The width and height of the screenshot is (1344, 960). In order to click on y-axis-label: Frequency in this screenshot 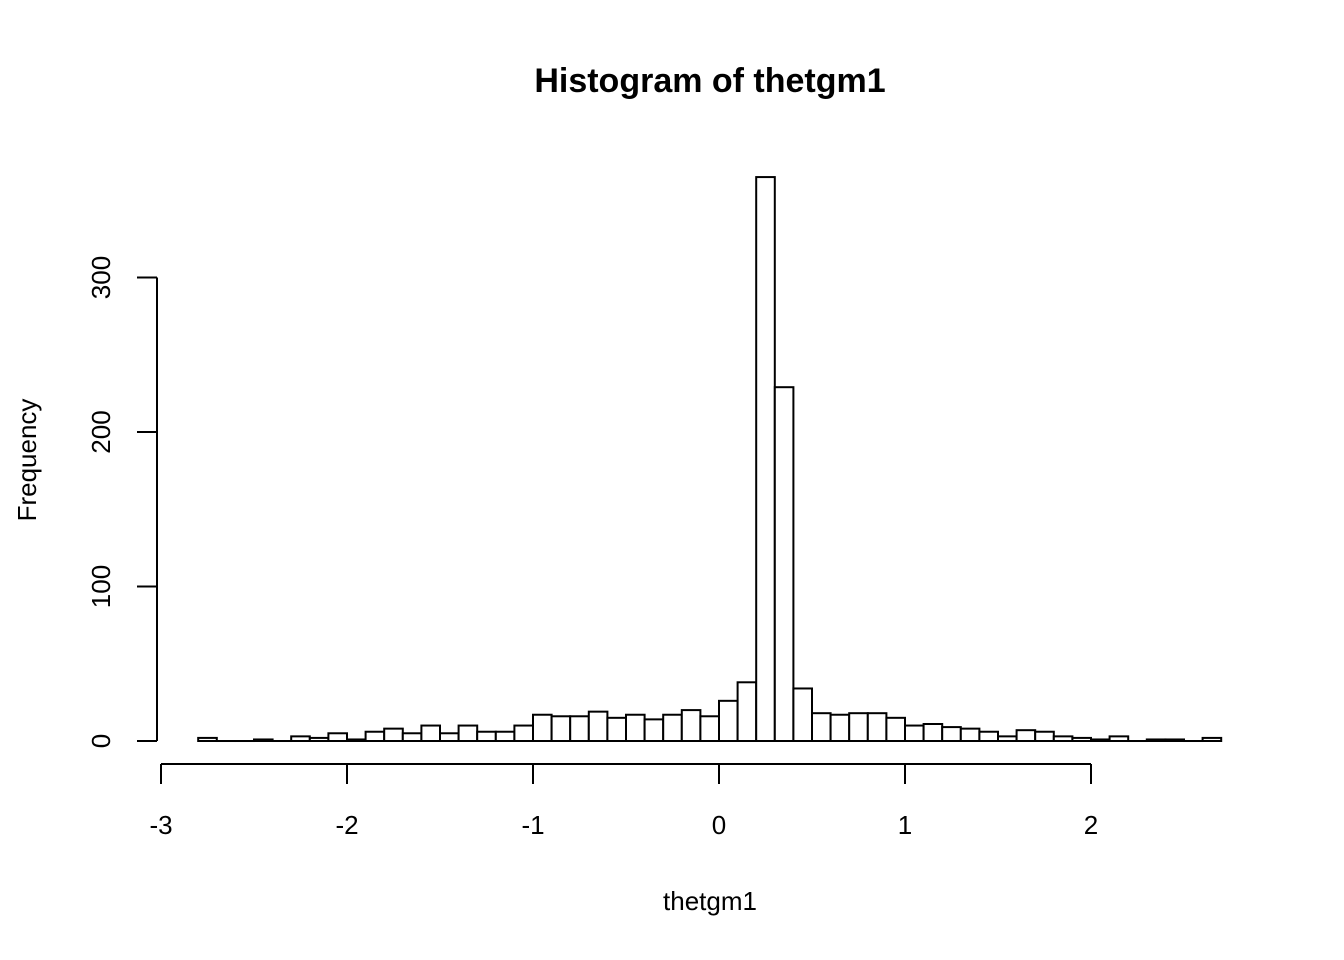, I will do `click(27, 460)`.